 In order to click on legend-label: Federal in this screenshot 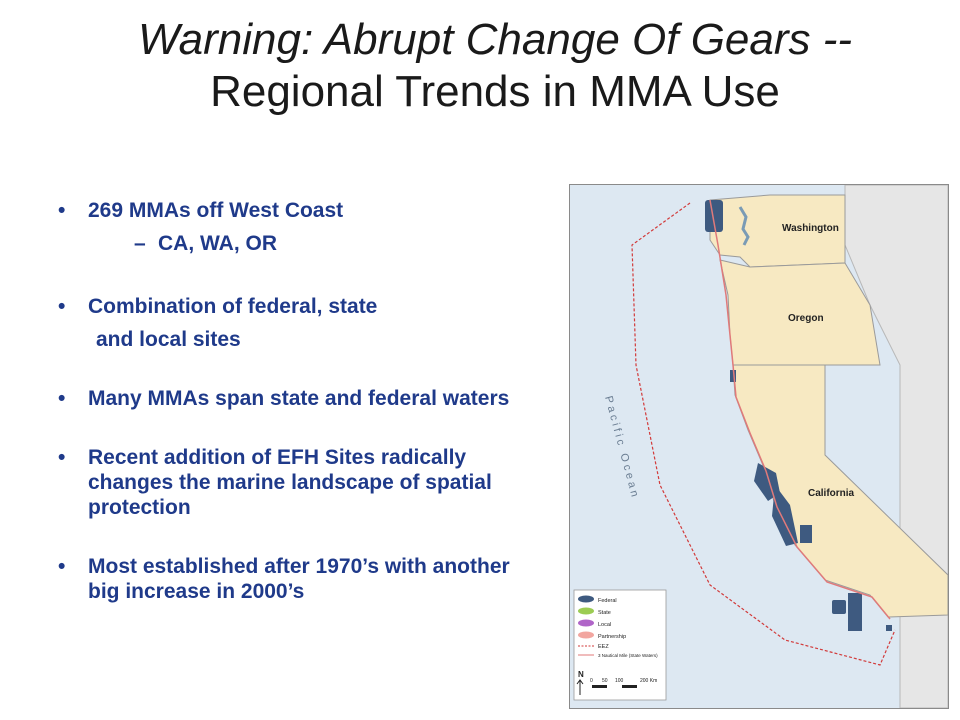, I will do `click(607, 601)`.